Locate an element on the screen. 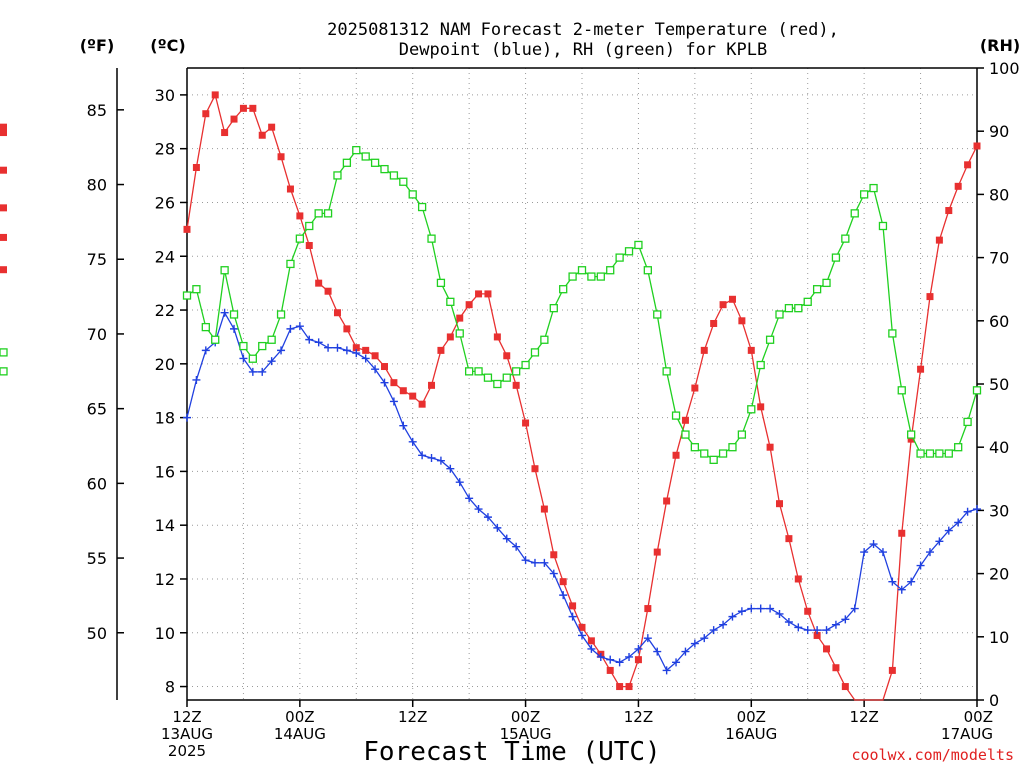 This screenshot has height=768, width=1024. fahrenheit-tick-label: 50 is located at coordinates (97, 633).